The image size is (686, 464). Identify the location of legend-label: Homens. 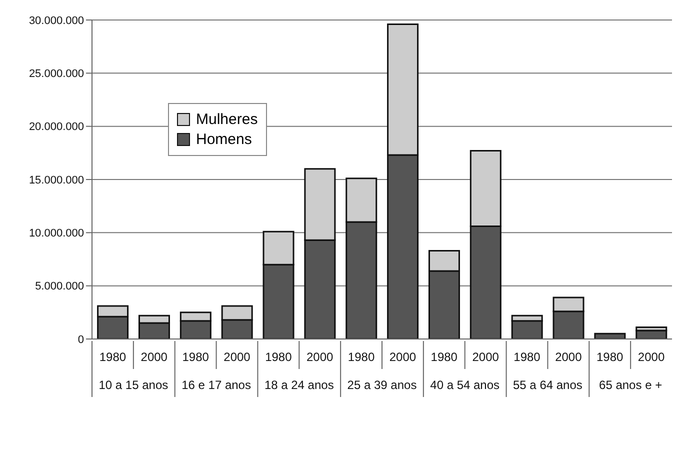
(224, 139).